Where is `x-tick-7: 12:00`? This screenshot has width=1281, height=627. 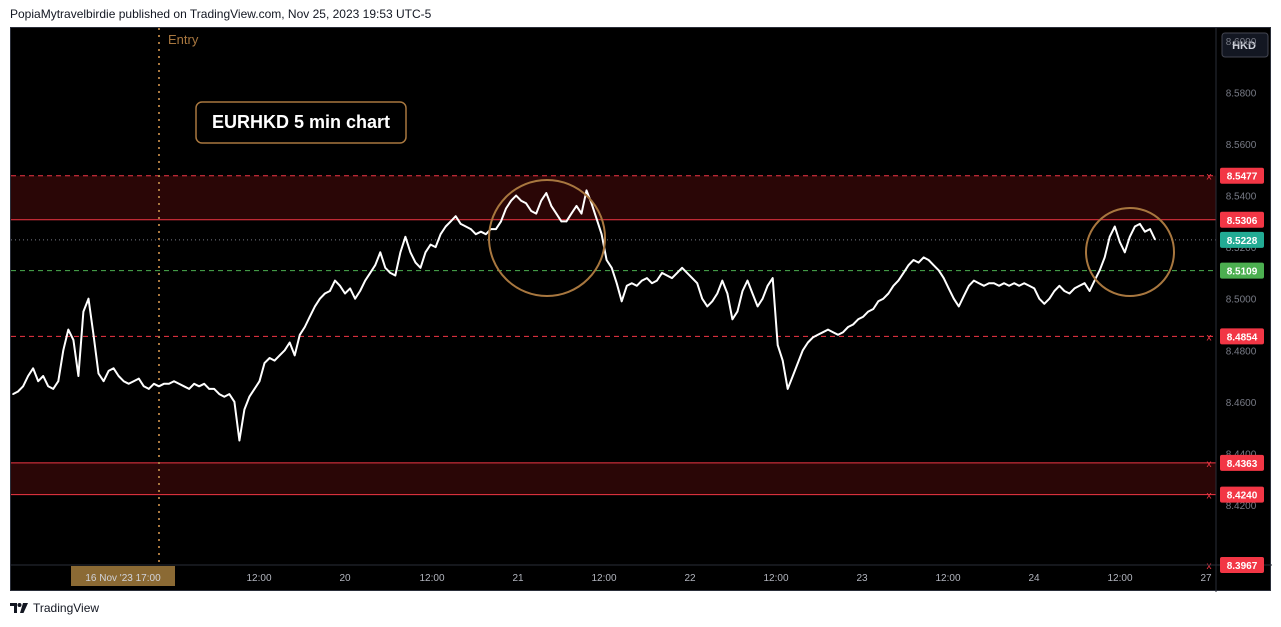
x-tick-7: 12:00 is located at coordinates (775, 578).